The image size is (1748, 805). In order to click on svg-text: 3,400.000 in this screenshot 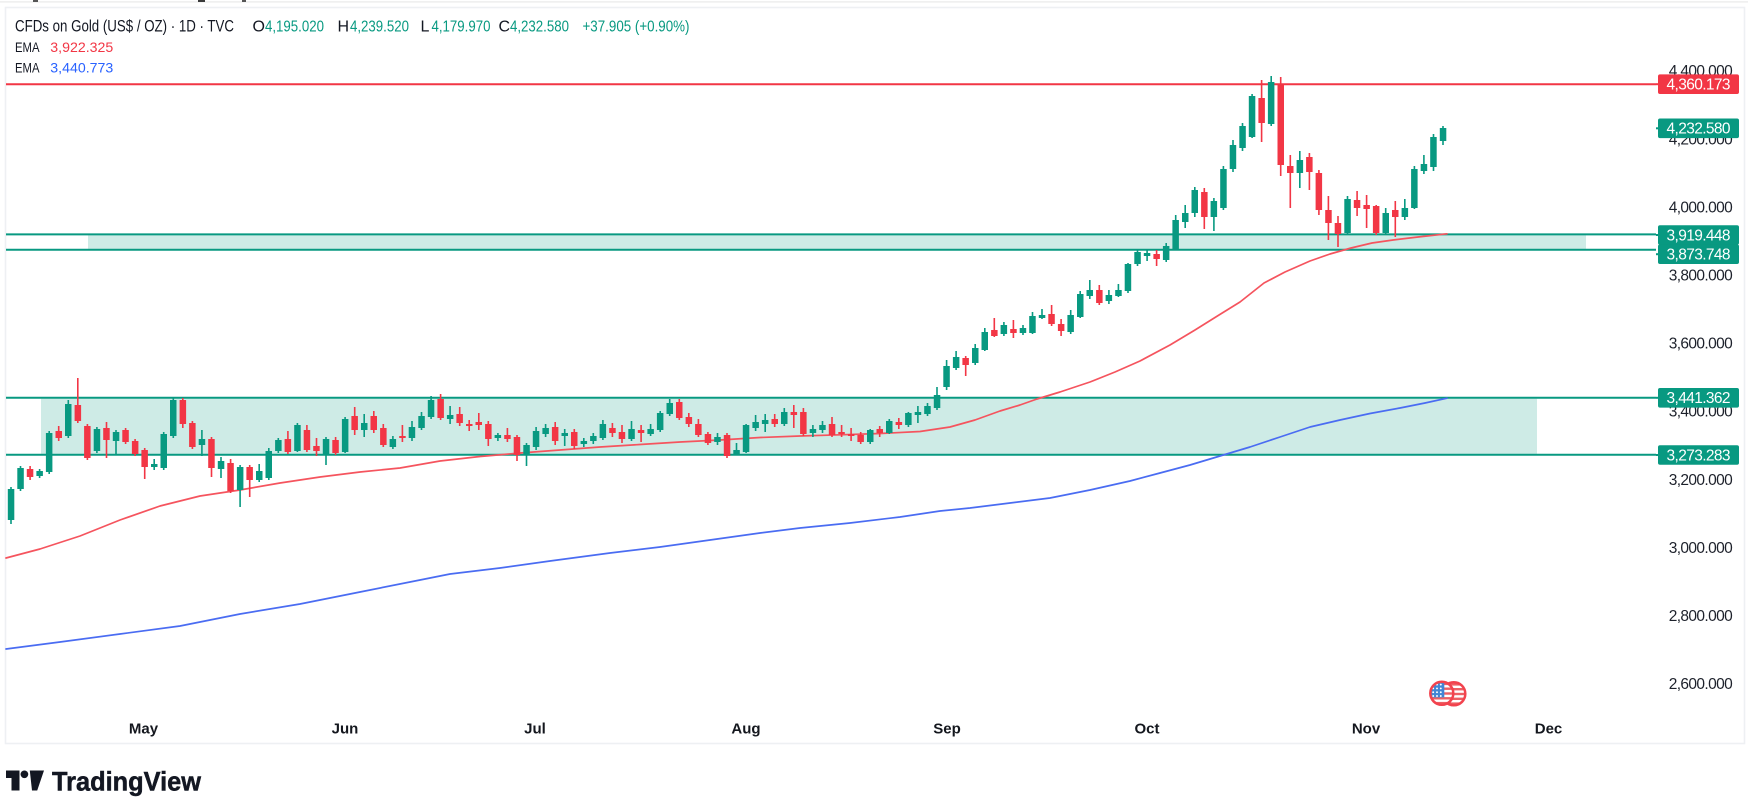, I will do `click(1701, 411)`.